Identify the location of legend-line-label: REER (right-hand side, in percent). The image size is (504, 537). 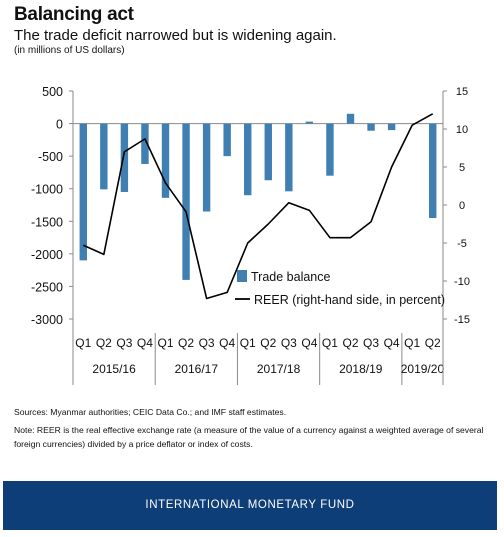
(349, 300).